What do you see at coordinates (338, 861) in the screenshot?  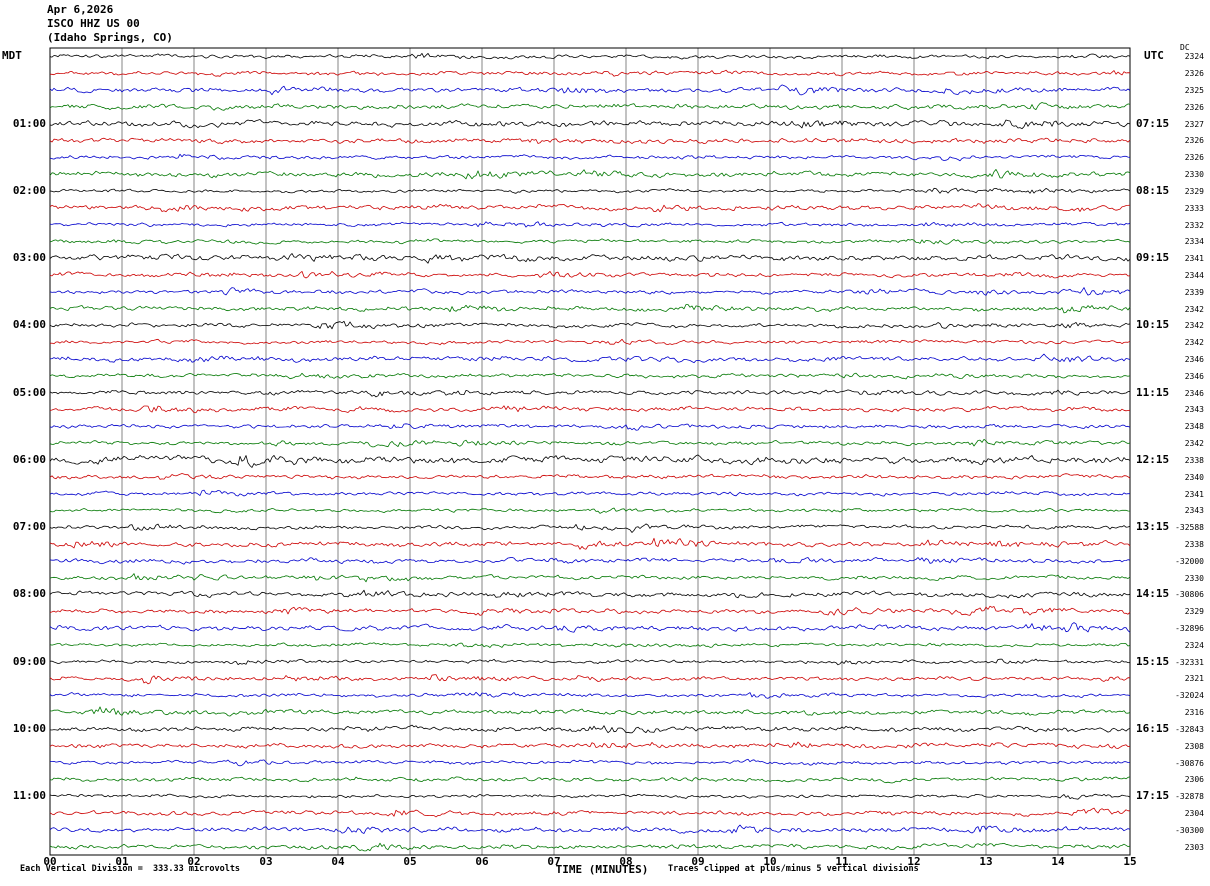 I see `x-tick-label: 04` at bounding box center [338, 861].